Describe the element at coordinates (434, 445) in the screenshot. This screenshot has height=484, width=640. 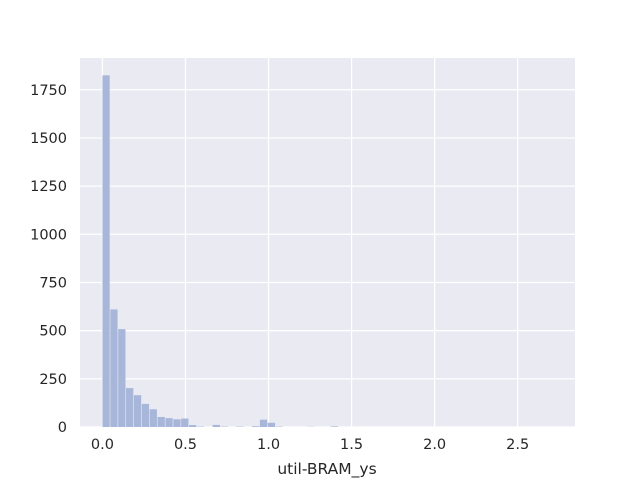
I see `x-tick-label: 2.0` at that location.